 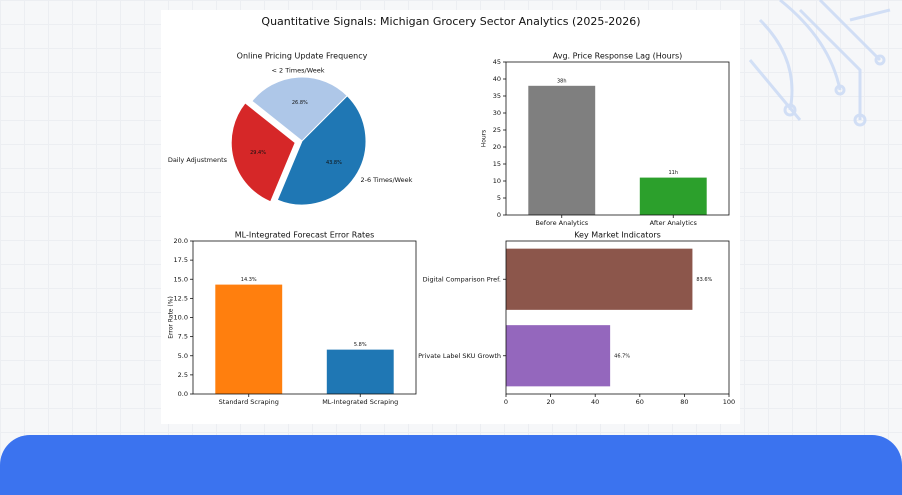 What do you see at coordinates (497, 164) in the screenshot?
I see `y-tick-label: 15` at bounding box center [497, 164].